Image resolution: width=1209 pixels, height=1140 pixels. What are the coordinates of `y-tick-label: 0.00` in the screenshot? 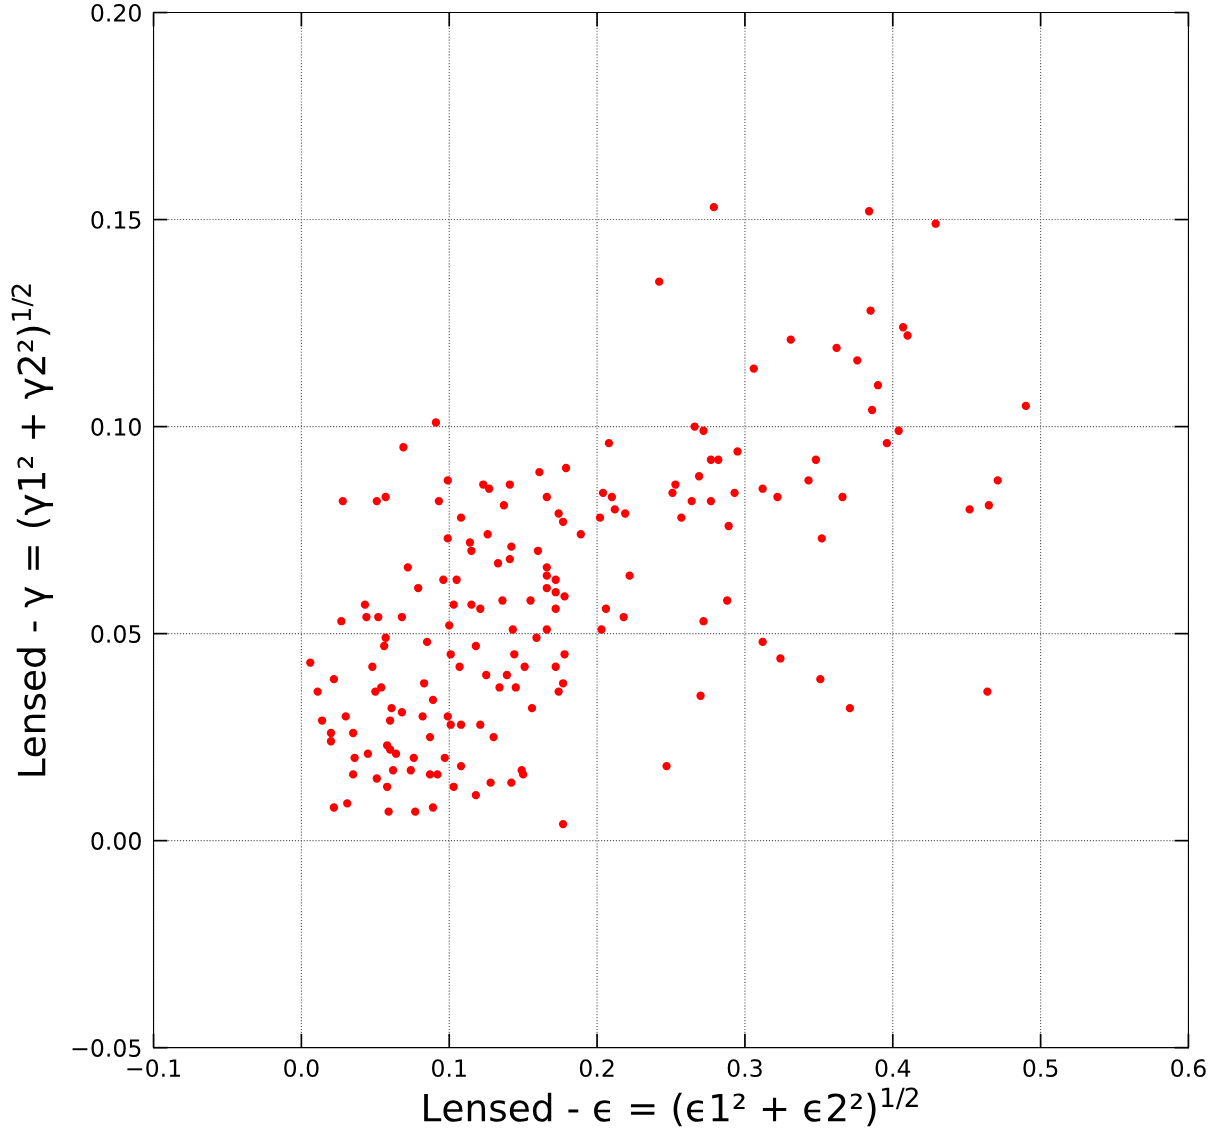 It's located at (116, 841).